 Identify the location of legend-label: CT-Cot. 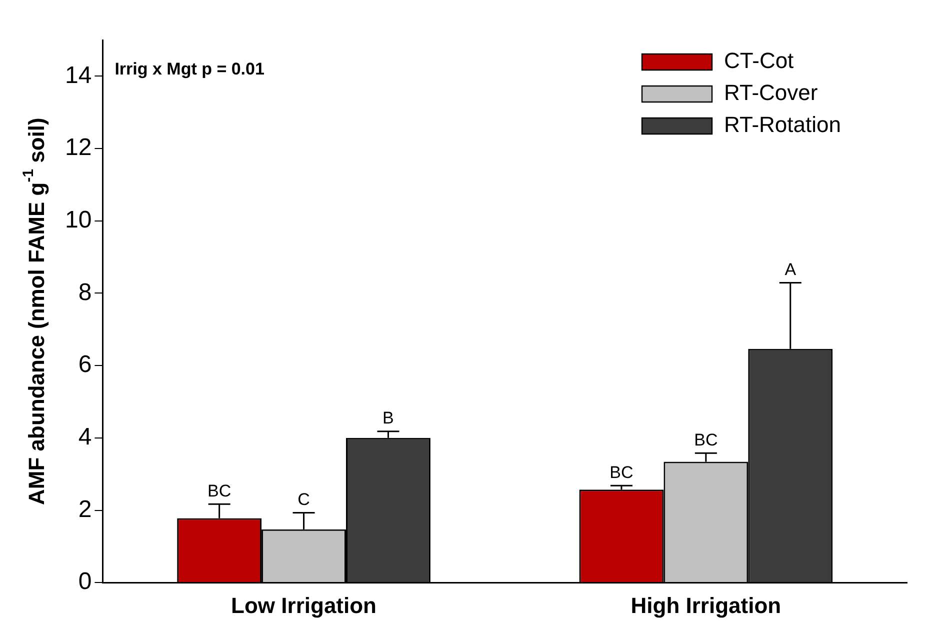
(759, 61).